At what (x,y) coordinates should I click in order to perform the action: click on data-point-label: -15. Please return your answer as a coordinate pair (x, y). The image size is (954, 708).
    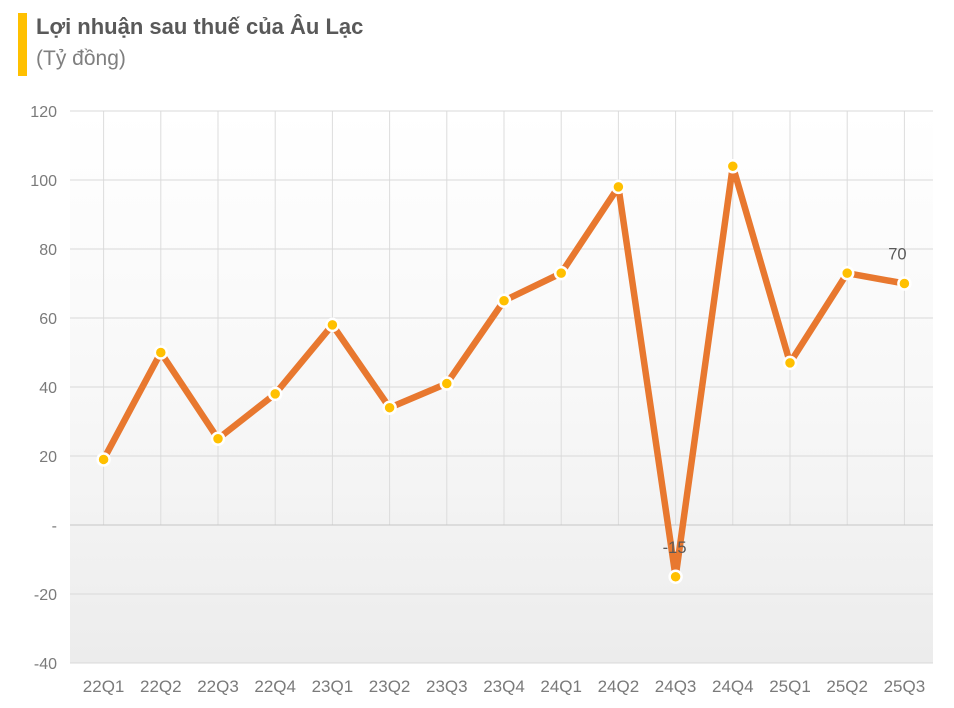
    Looking at the image, I should click on (675, 548).